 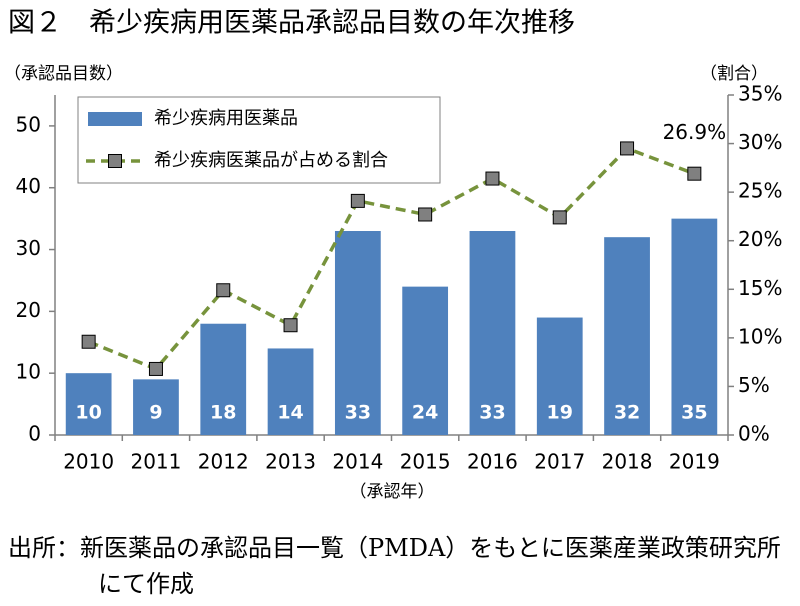 I want to click on line-value-label: 26.9%, so click(x=695, y=132).